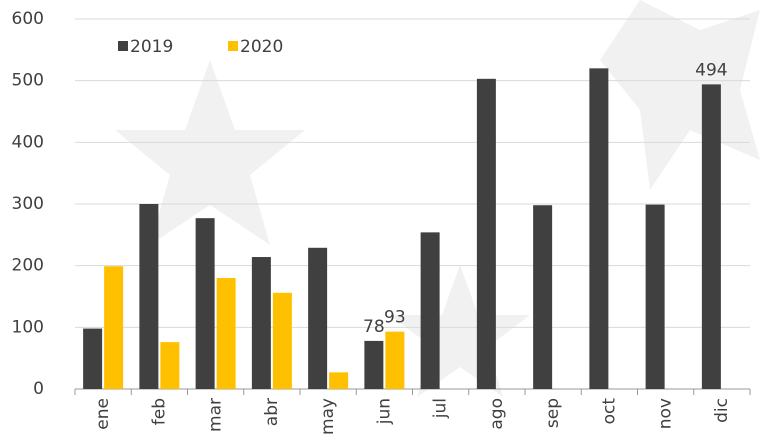  I want to click on x-tick-label: sep, so click(553, 413).